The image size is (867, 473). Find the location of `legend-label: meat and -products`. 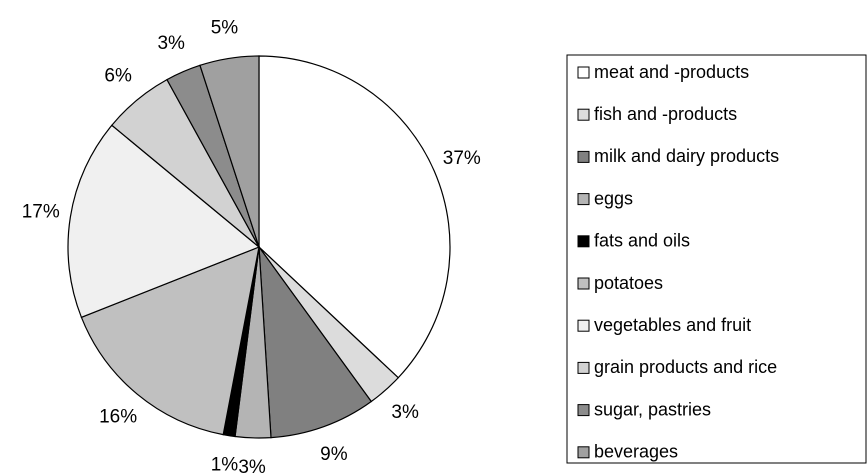

legend-label: meat and -products is located at coordinates (671, 72).